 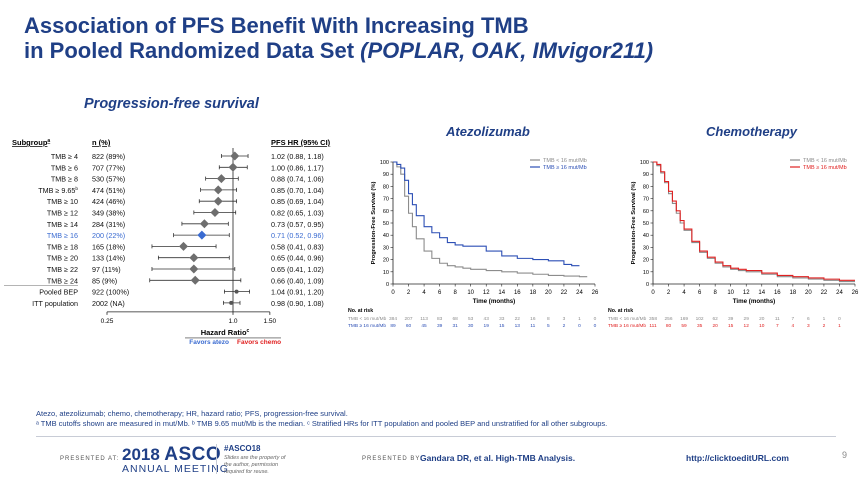 I want to click on chemo-x-tick-label: 12, so click(x=746, y=293).